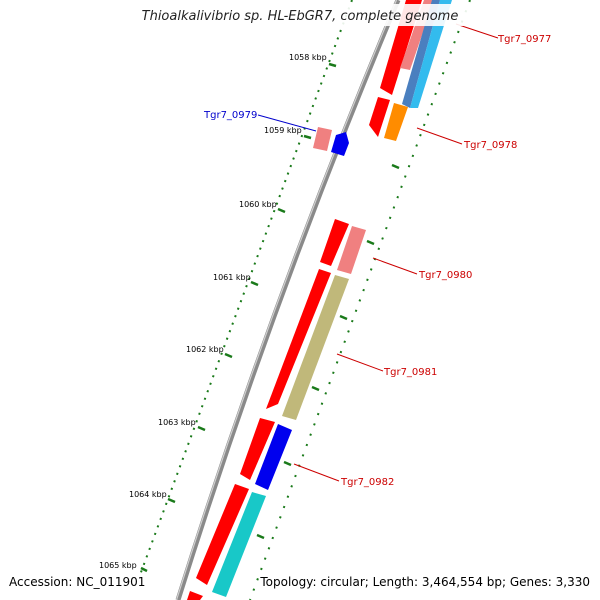 The height and width of the screenshot is (600, 600). I want to click on gene-feature-skyblue, so click(431, 54).